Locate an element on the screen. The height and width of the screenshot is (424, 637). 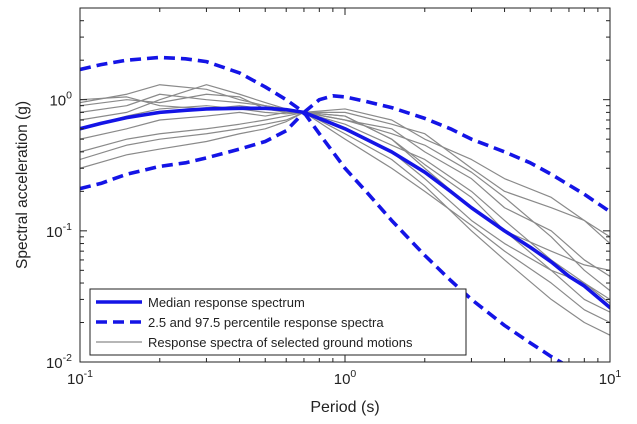
x-tick-label: 10⁰ is located at coordinates (345, 378).